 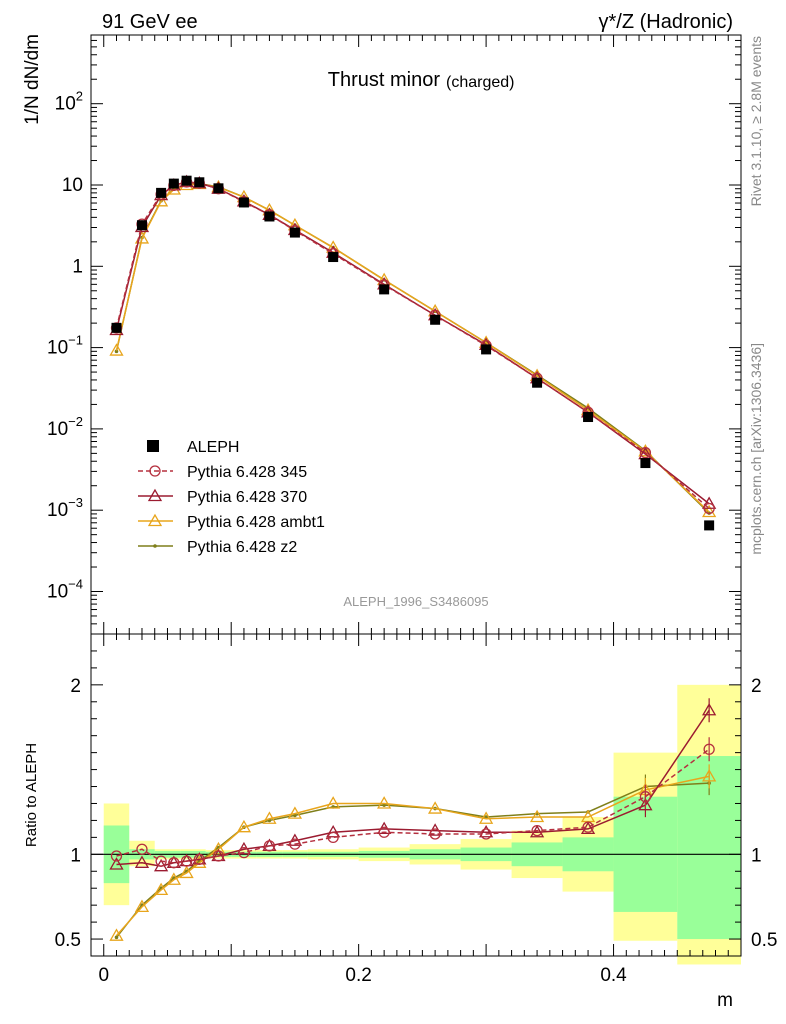 I want to click on ratio-y-tick-label-right: 2, so click(x=756, y=686).